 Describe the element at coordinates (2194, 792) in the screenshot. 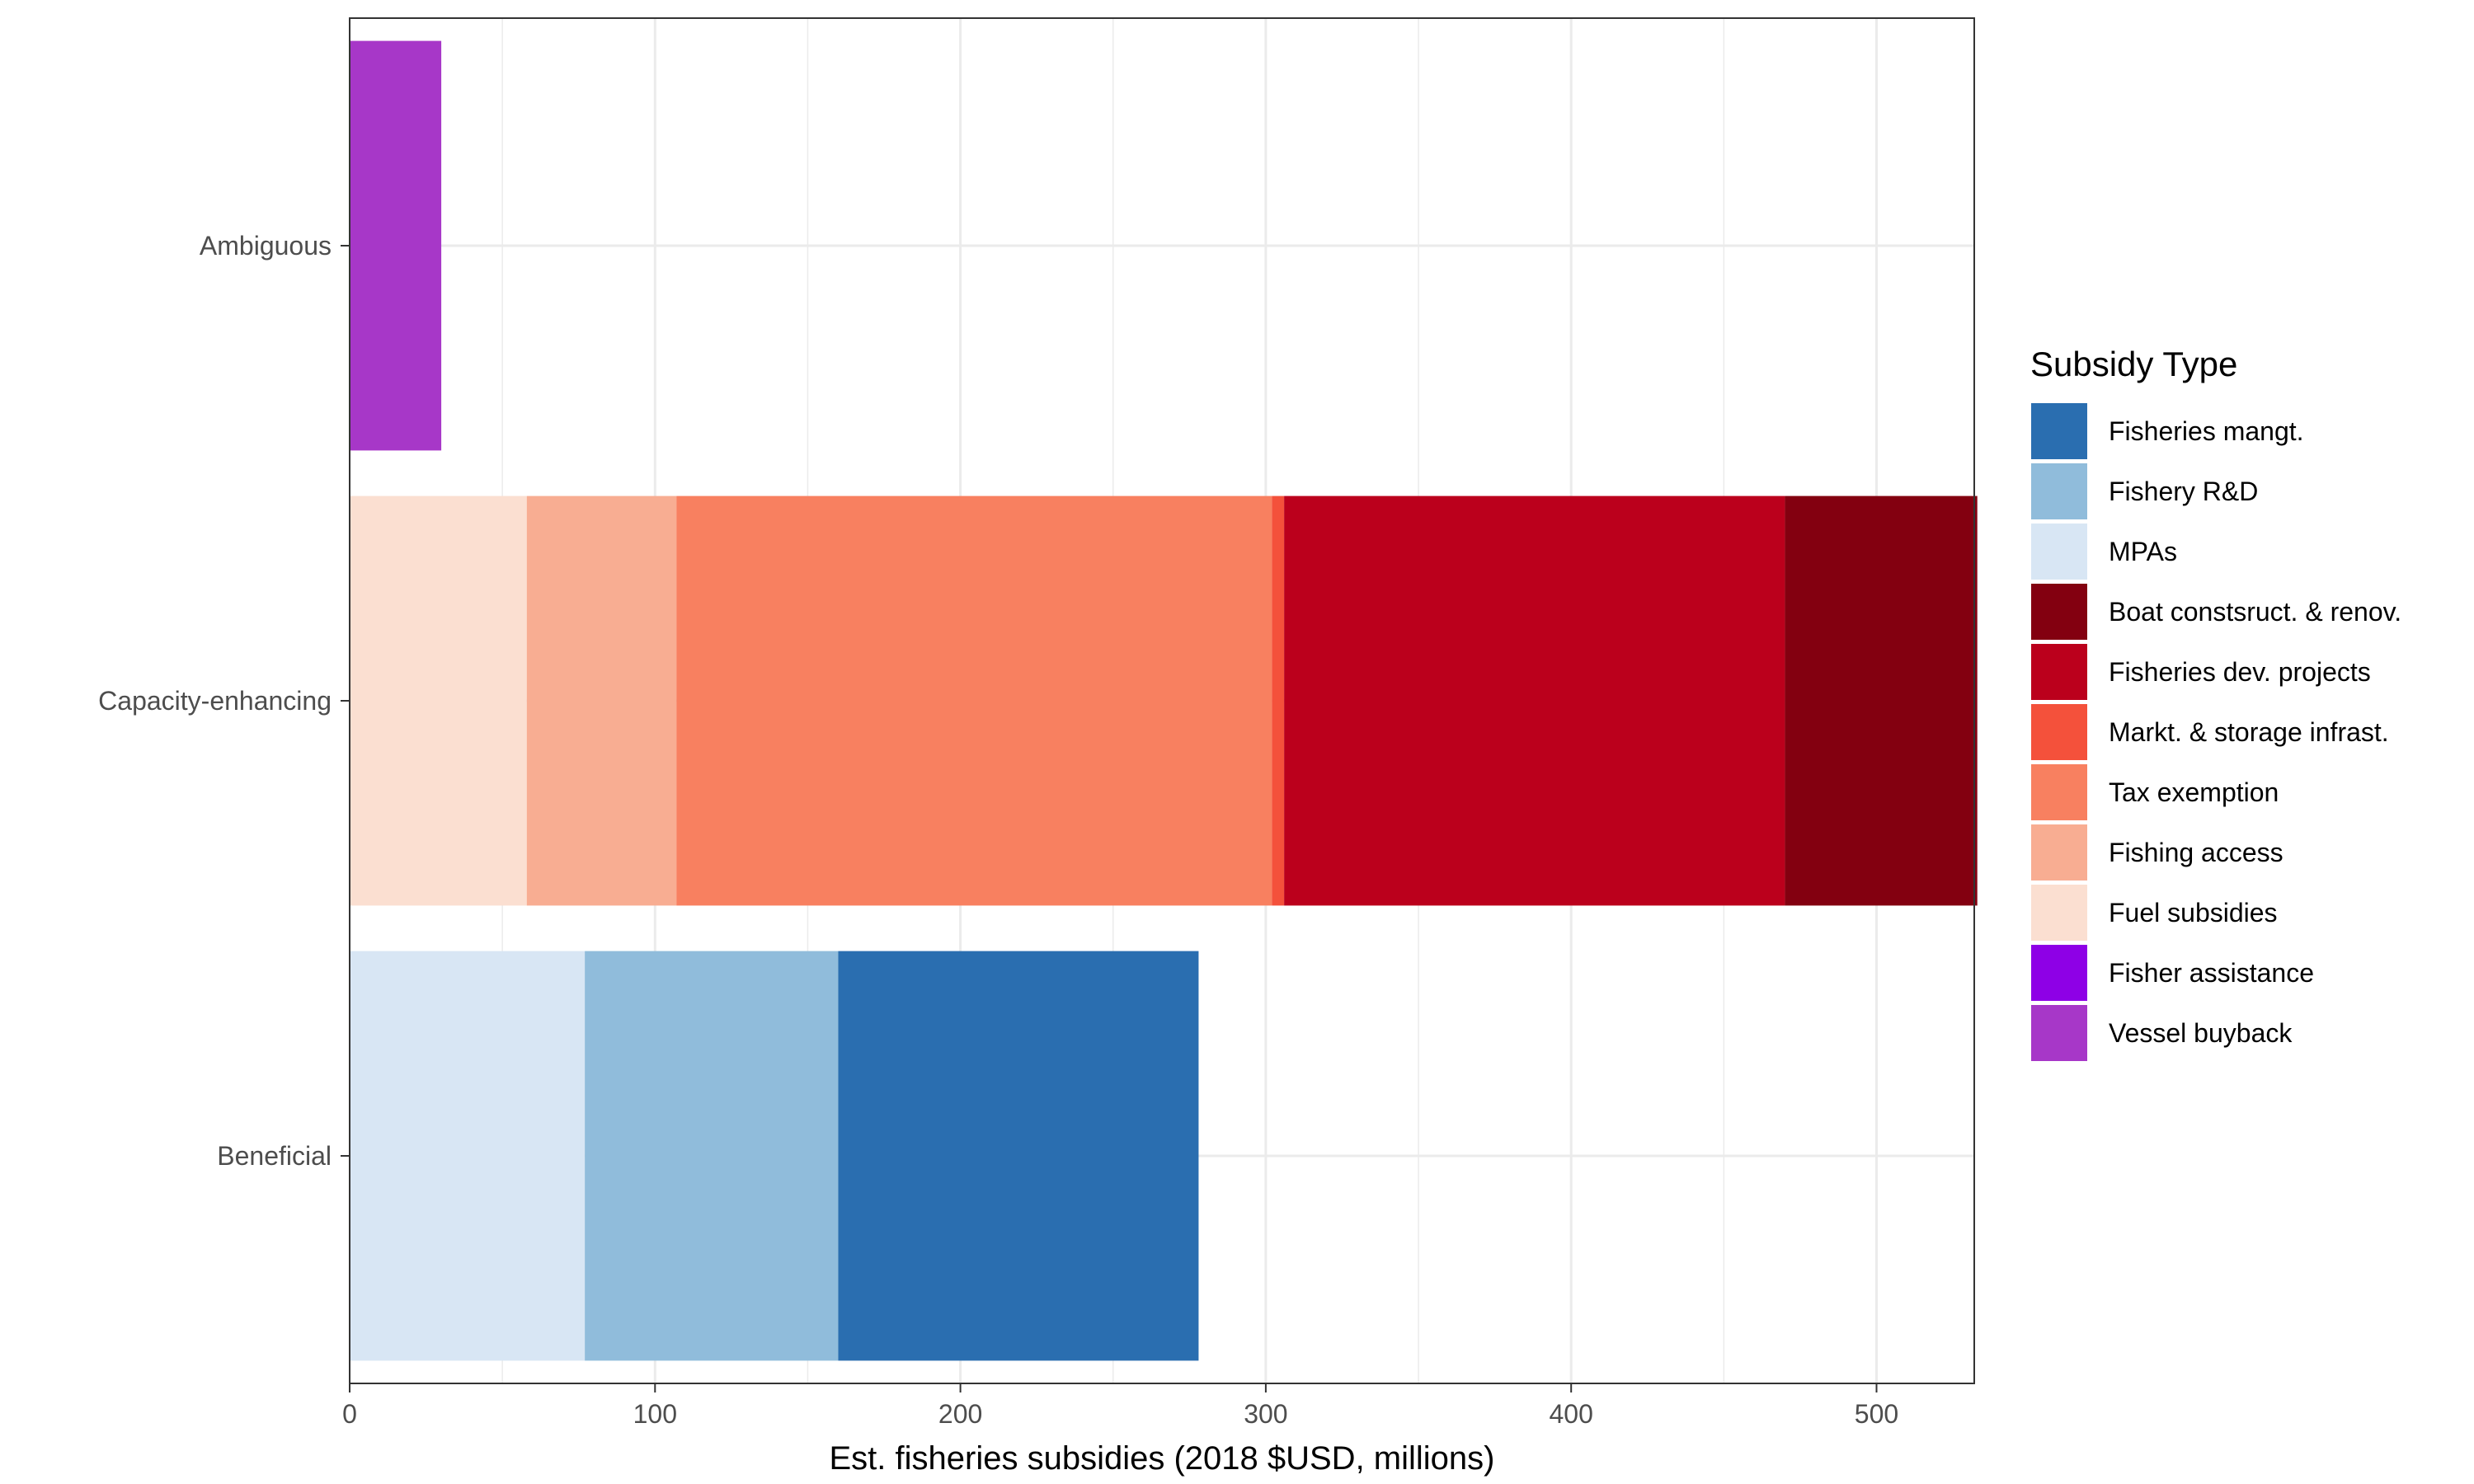

I see `legend-label: Tax exemption` at that location.